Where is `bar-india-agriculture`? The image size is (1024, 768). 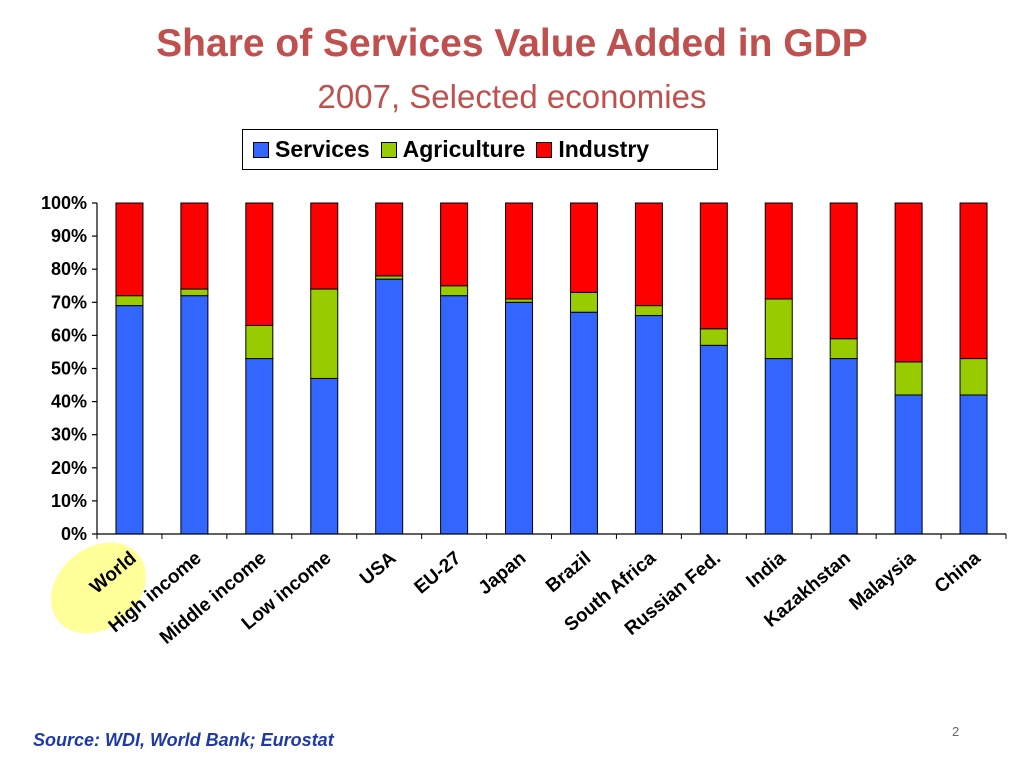
bar-india-agriculture is located at coordinates (778, 329).